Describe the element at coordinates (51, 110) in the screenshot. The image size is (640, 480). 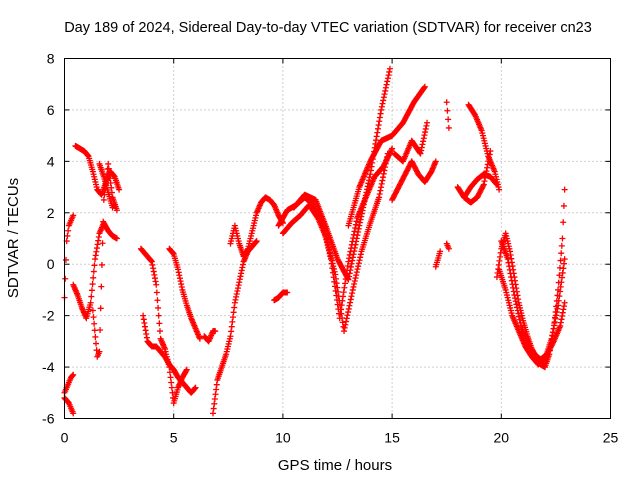
I see `y-tick-label: 6` at that location.